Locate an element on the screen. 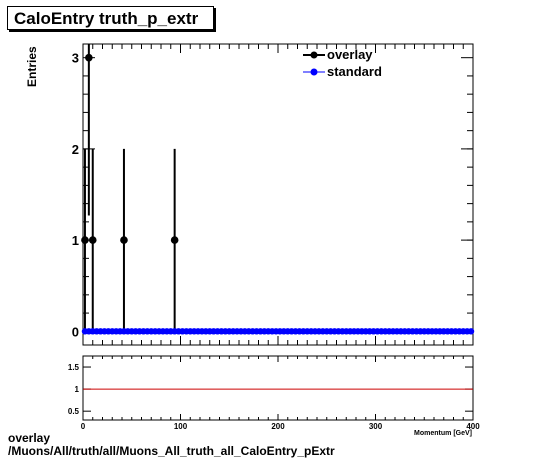  footer-line-1: overlay is located at coordinates (29, 438).